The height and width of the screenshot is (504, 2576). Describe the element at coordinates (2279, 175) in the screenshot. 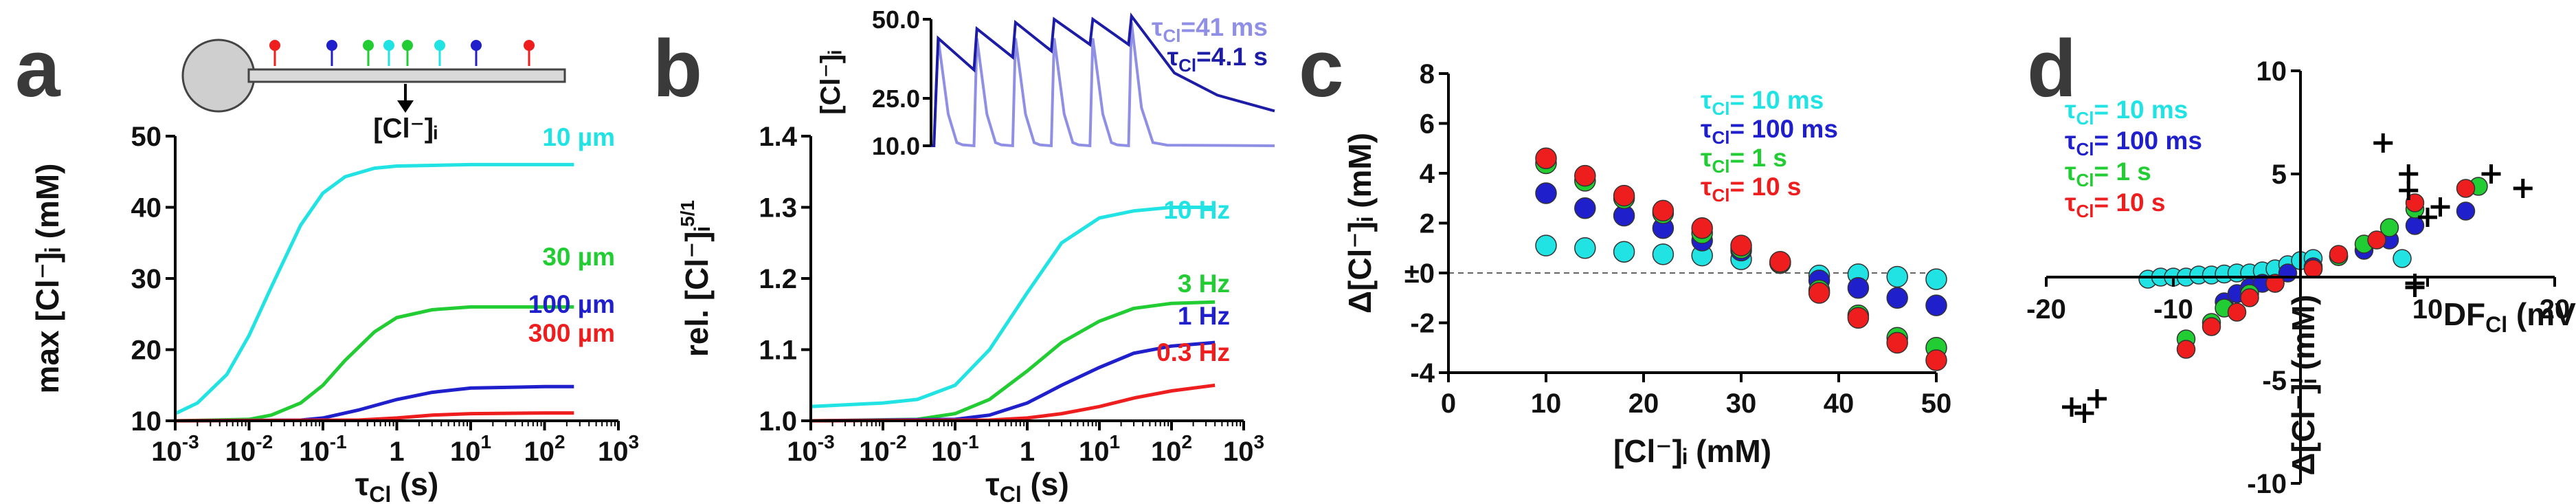

I see `y-tick-label: 5` at that location.